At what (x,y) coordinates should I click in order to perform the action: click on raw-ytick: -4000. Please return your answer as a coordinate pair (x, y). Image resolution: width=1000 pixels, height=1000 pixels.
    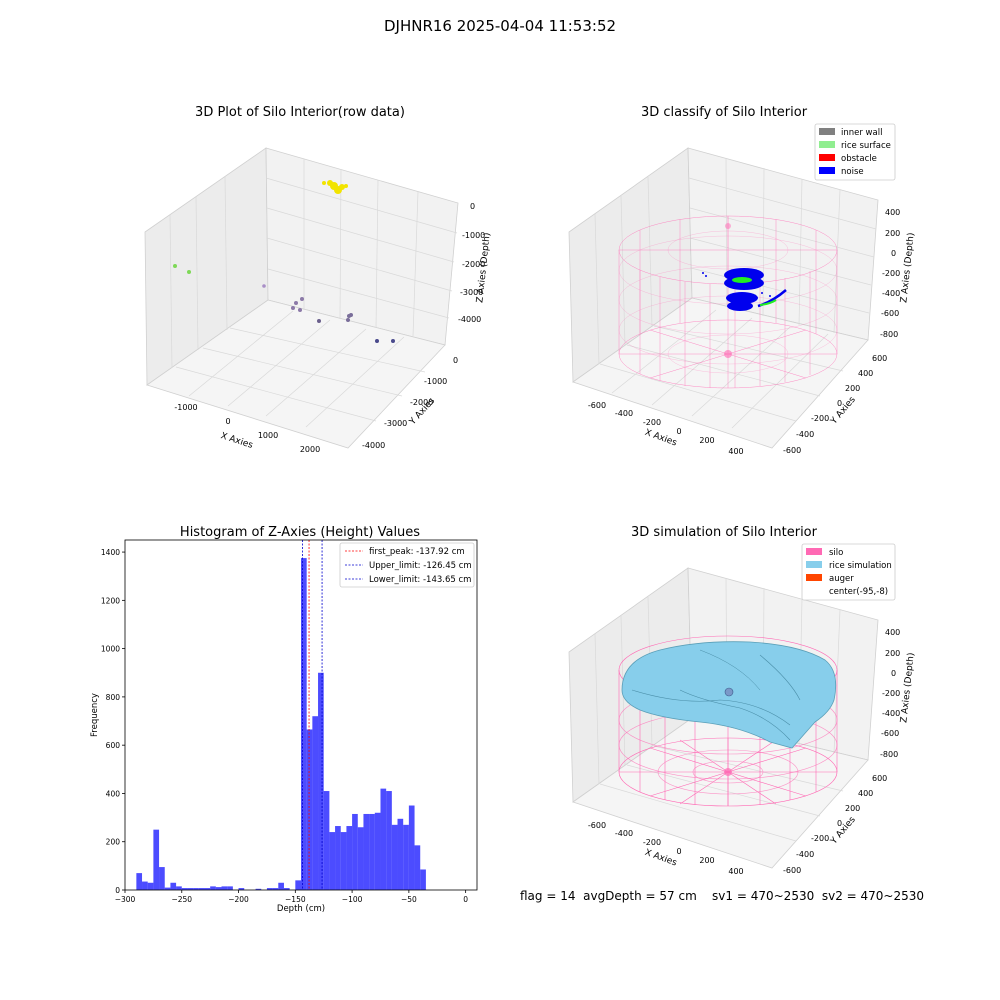
    Looking at the image, I should click on (373, 445).